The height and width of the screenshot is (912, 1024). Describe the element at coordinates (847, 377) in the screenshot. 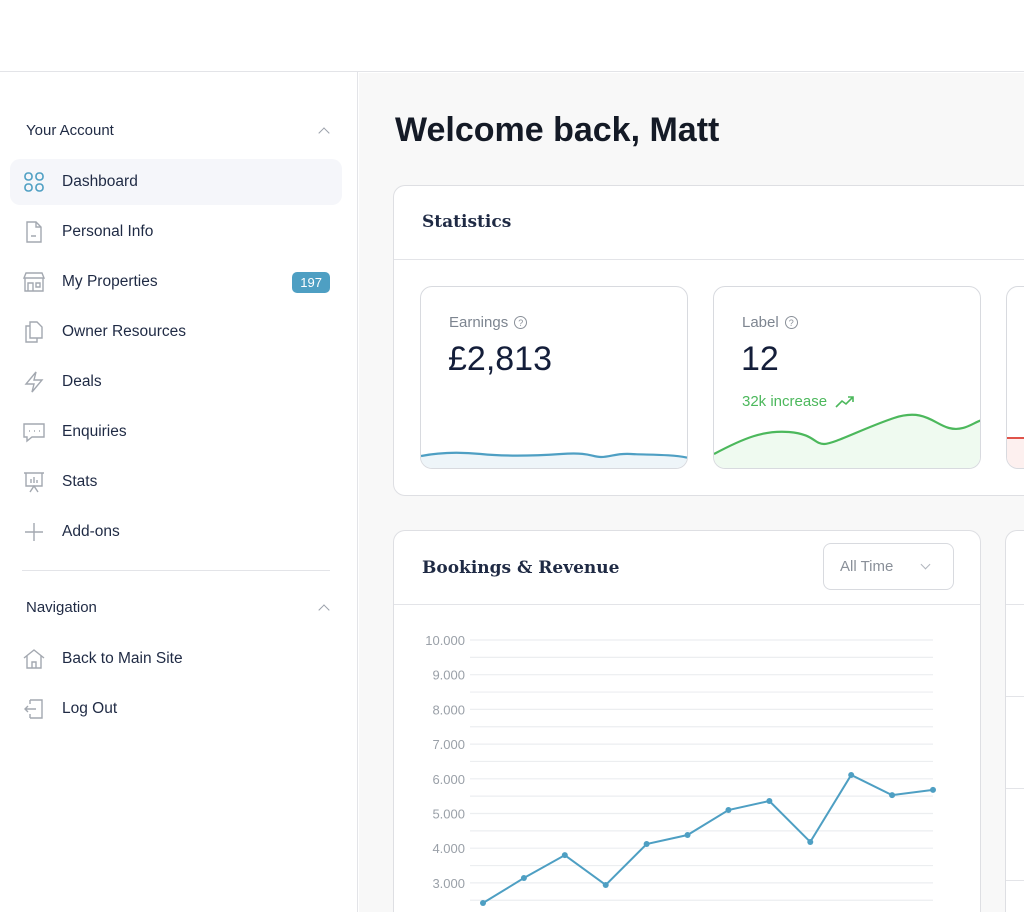

I see `stat-card-label: Label? 12 32k increase` at that location.